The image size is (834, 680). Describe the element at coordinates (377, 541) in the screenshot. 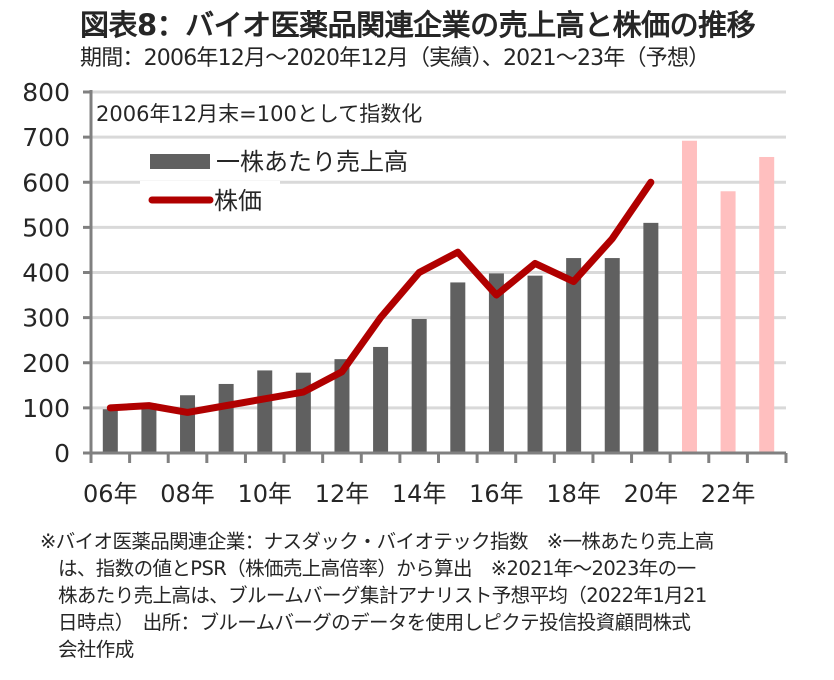

I see `footnote-line: ※バイオ医薬品関連企業：ナスダック・バイオテック指数 ※一株あたり売上高` at that location.